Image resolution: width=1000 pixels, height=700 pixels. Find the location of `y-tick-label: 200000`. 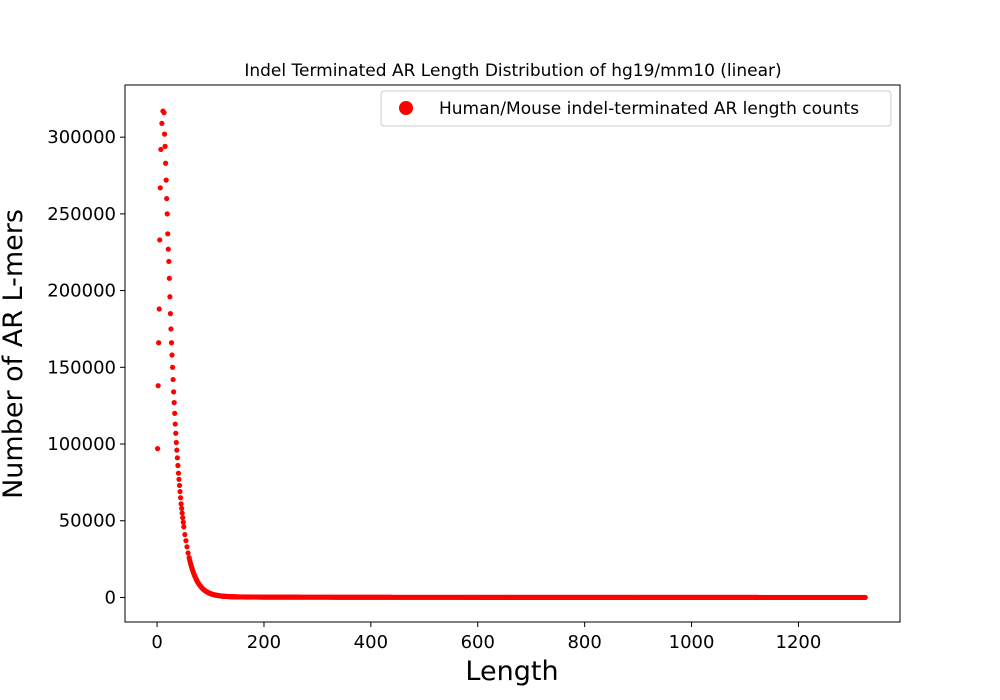

y-tick-label: 200000 is located at coordinates (81, 291).